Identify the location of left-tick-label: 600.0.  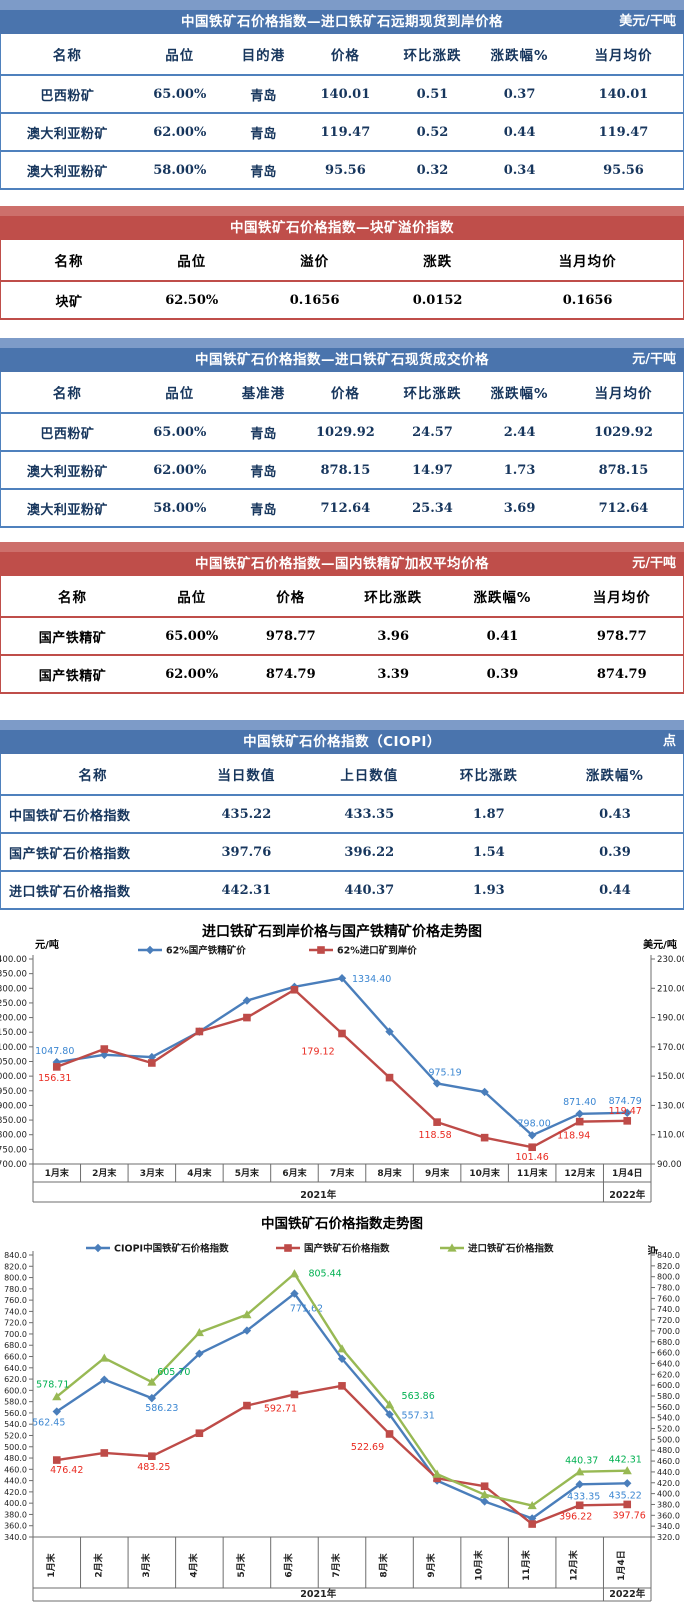
(15, 1390).